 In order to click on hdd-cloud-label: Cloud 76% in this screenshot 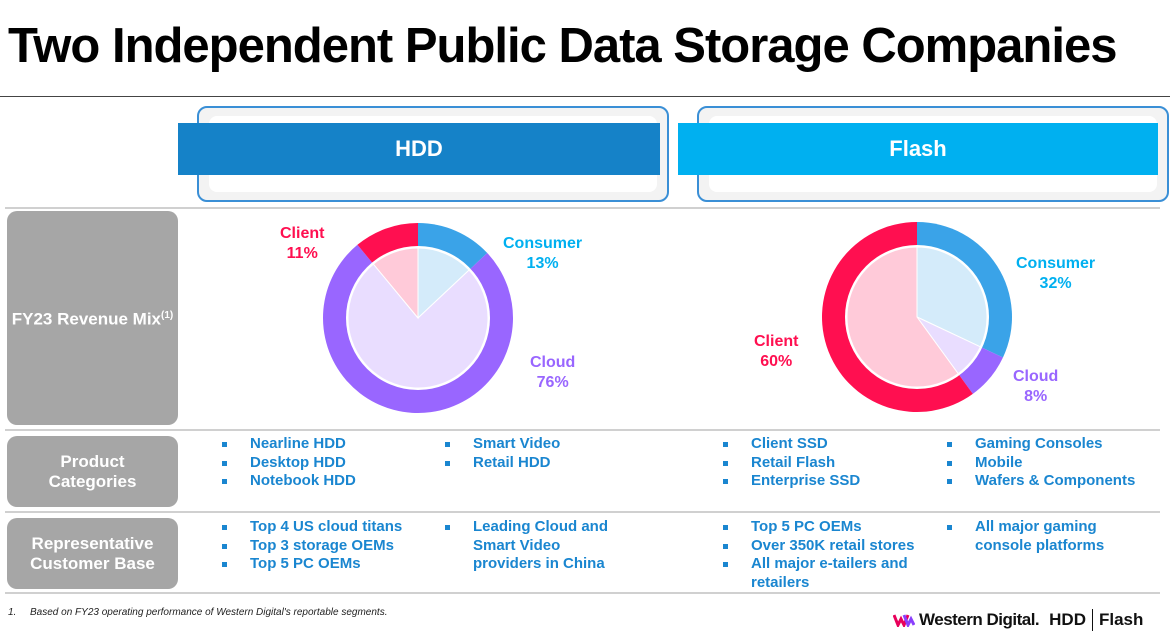, I will do `click(553, 372)`.